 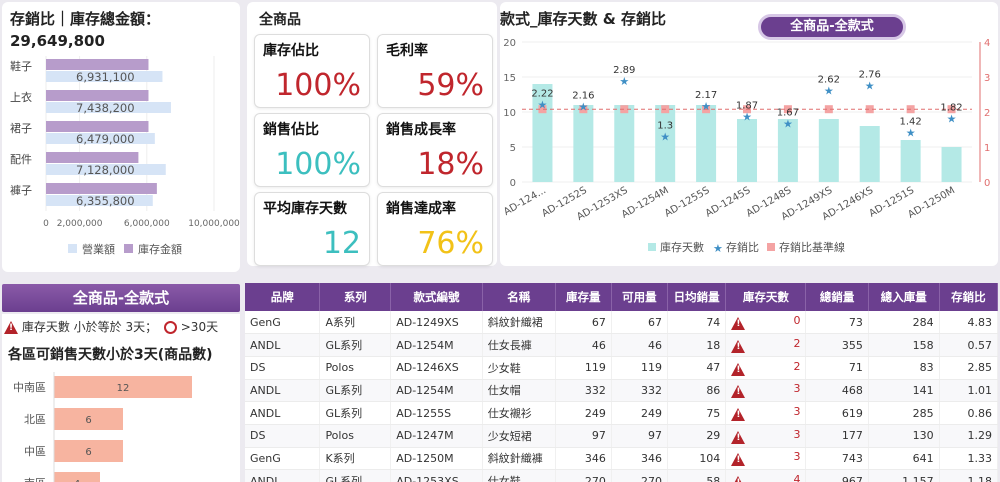 What do you see at coordinates (738, 415) in the screenshot?
I see `warning-icon` at bounding box center [738, 415].